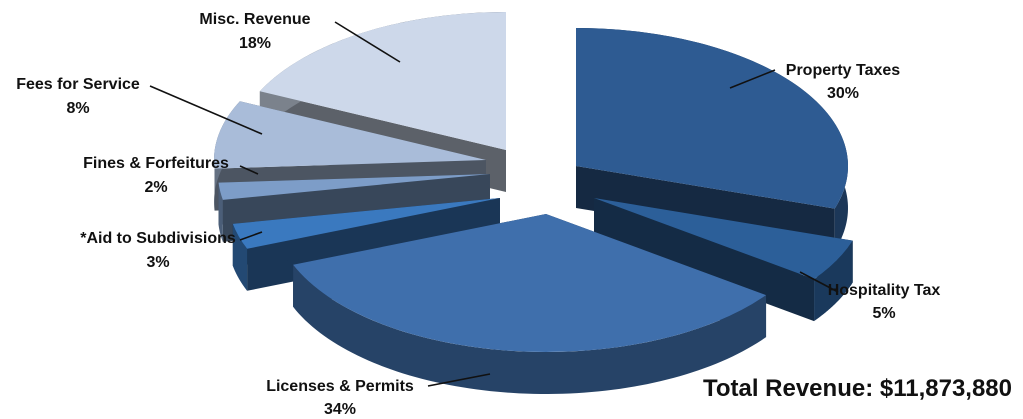  Describe the element at coordinates (843, 93) in the screenshot. I see `slice-percent-property-taxes: 30%` at that location.